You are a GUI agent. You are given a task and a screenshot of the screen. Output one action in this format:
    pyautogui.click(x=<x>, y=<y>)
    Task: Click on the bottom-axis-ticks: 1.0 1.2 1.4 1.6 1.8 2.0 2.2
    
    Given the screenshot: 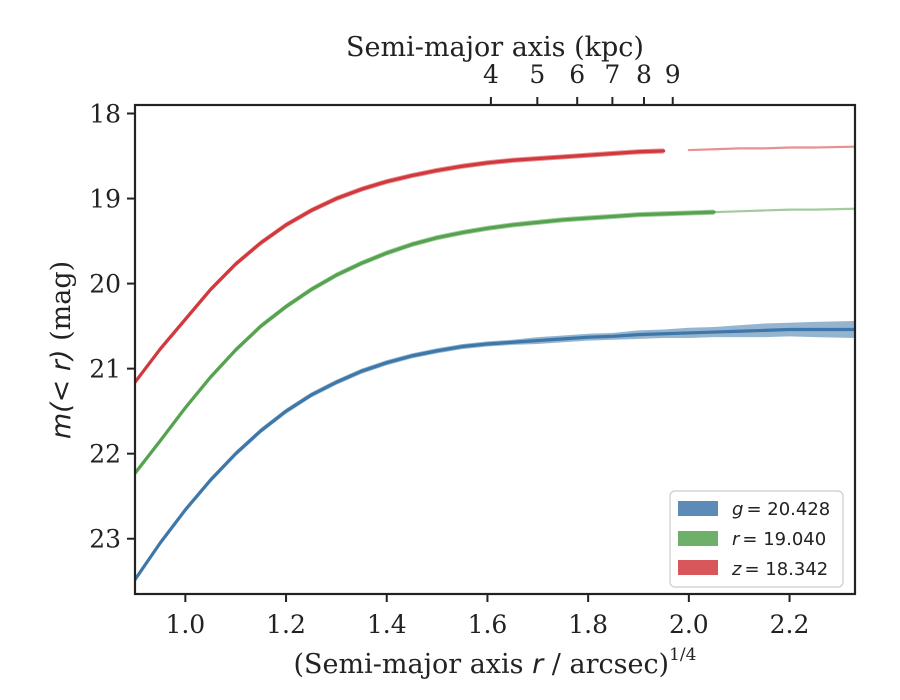 What is the action you would take?
    pyautogui.click(x=487, y=616)
    